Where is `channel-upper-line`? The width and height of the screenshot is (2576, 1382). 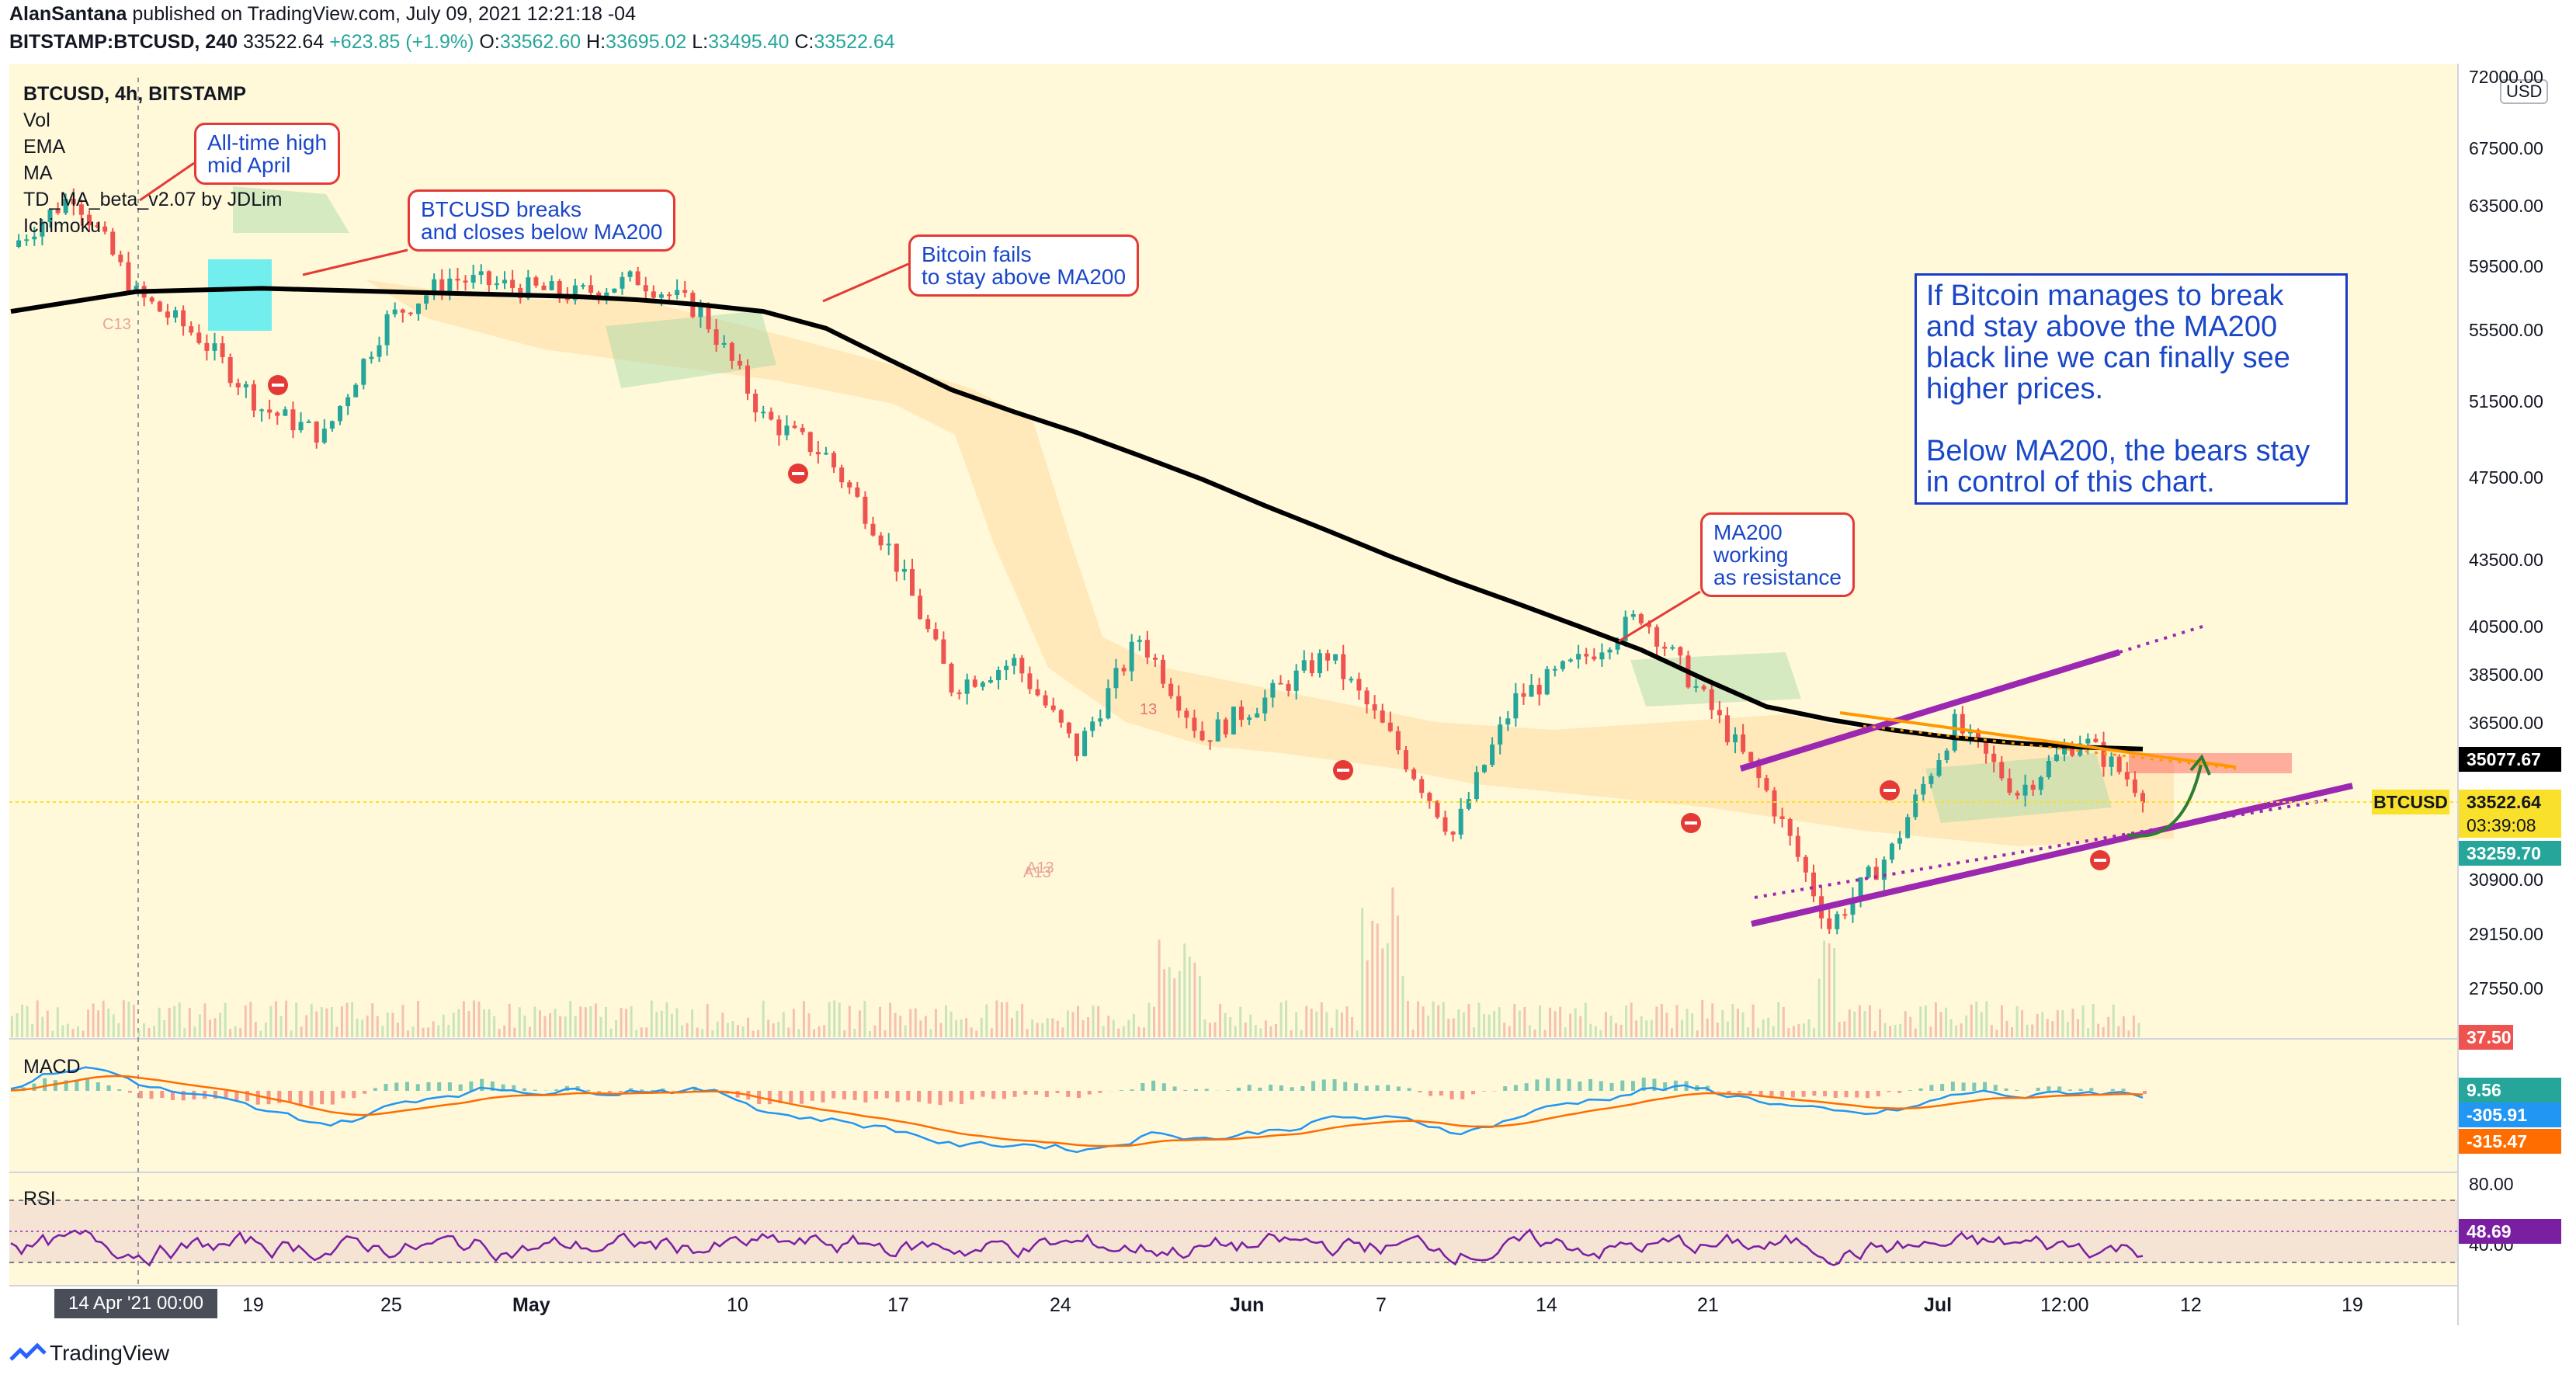 channel-upper-line is located at coordinates (1930, 710).